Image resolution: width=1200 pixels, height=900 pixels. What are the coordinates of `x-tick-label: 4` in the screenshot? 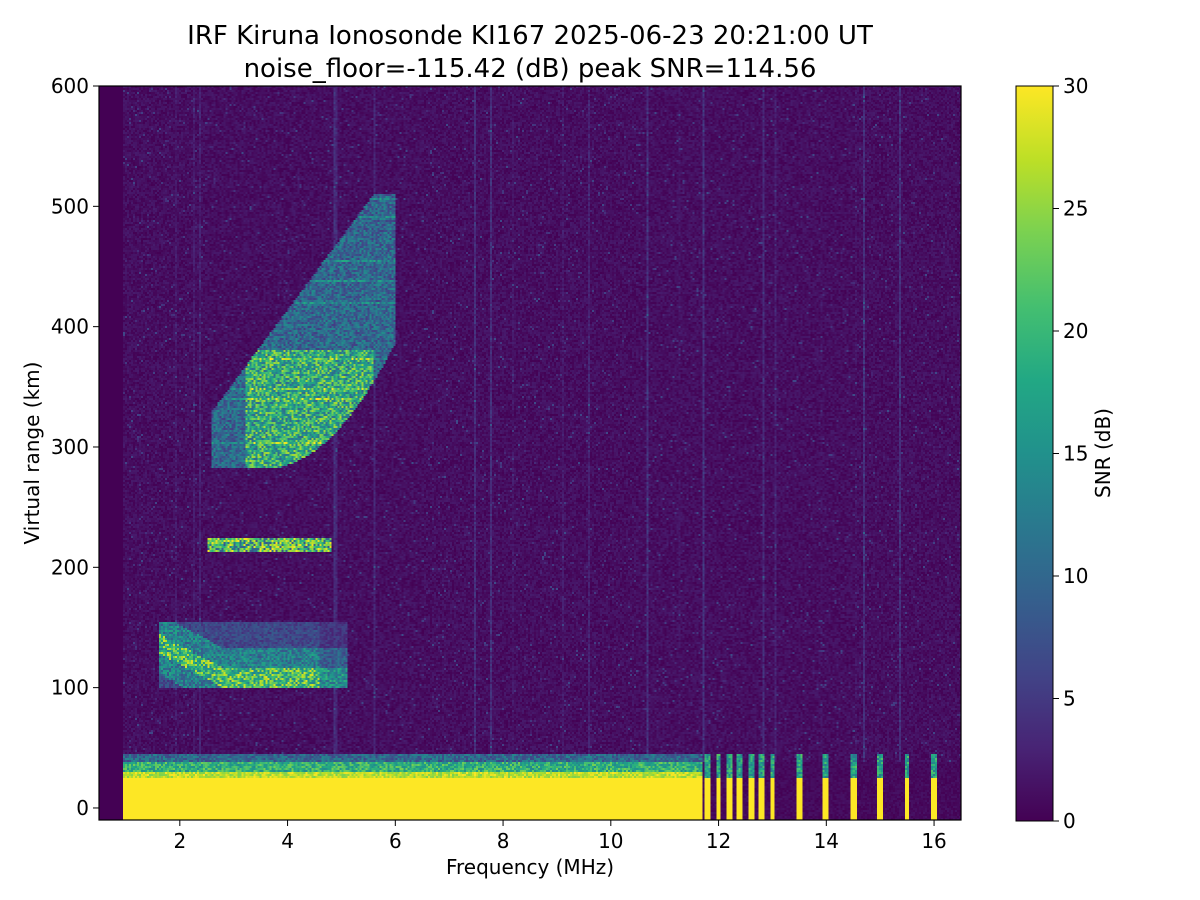 It's located at (287, 841).